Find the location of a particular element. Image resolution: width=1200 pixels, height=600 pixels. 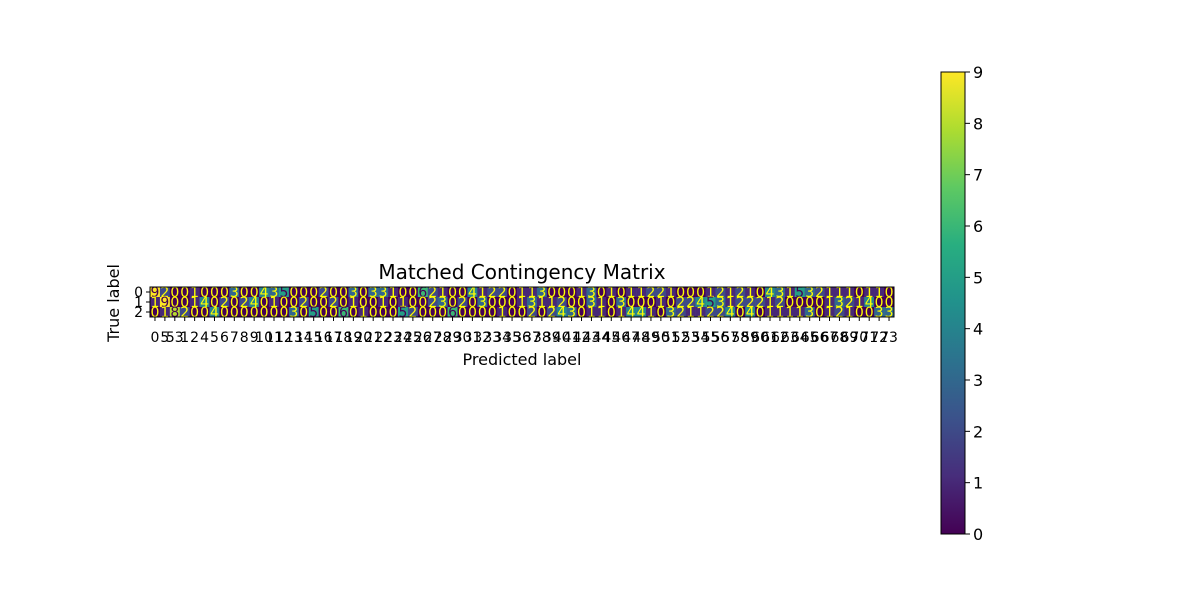

x-tick-label: 8 is located at coordinates (244, 338).